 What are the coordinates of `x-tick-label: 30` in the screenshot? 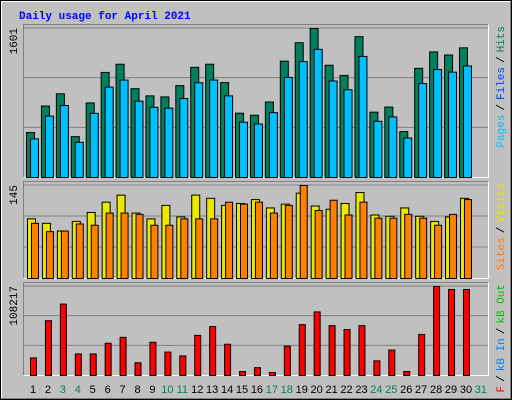 It's located at (466, 390).